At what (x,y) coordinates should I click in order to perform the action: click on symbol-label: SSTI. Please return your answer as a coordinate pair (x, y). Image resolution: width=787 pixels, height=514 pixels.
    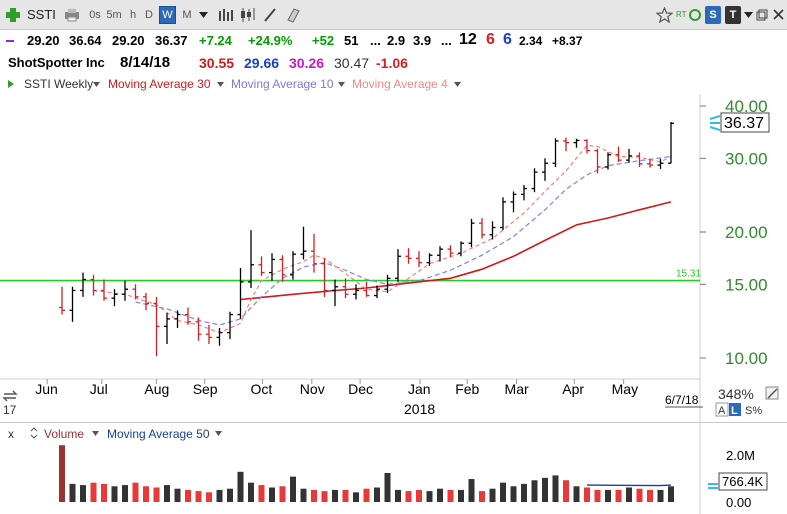
    Looking at the image, I should click on (41, 14).